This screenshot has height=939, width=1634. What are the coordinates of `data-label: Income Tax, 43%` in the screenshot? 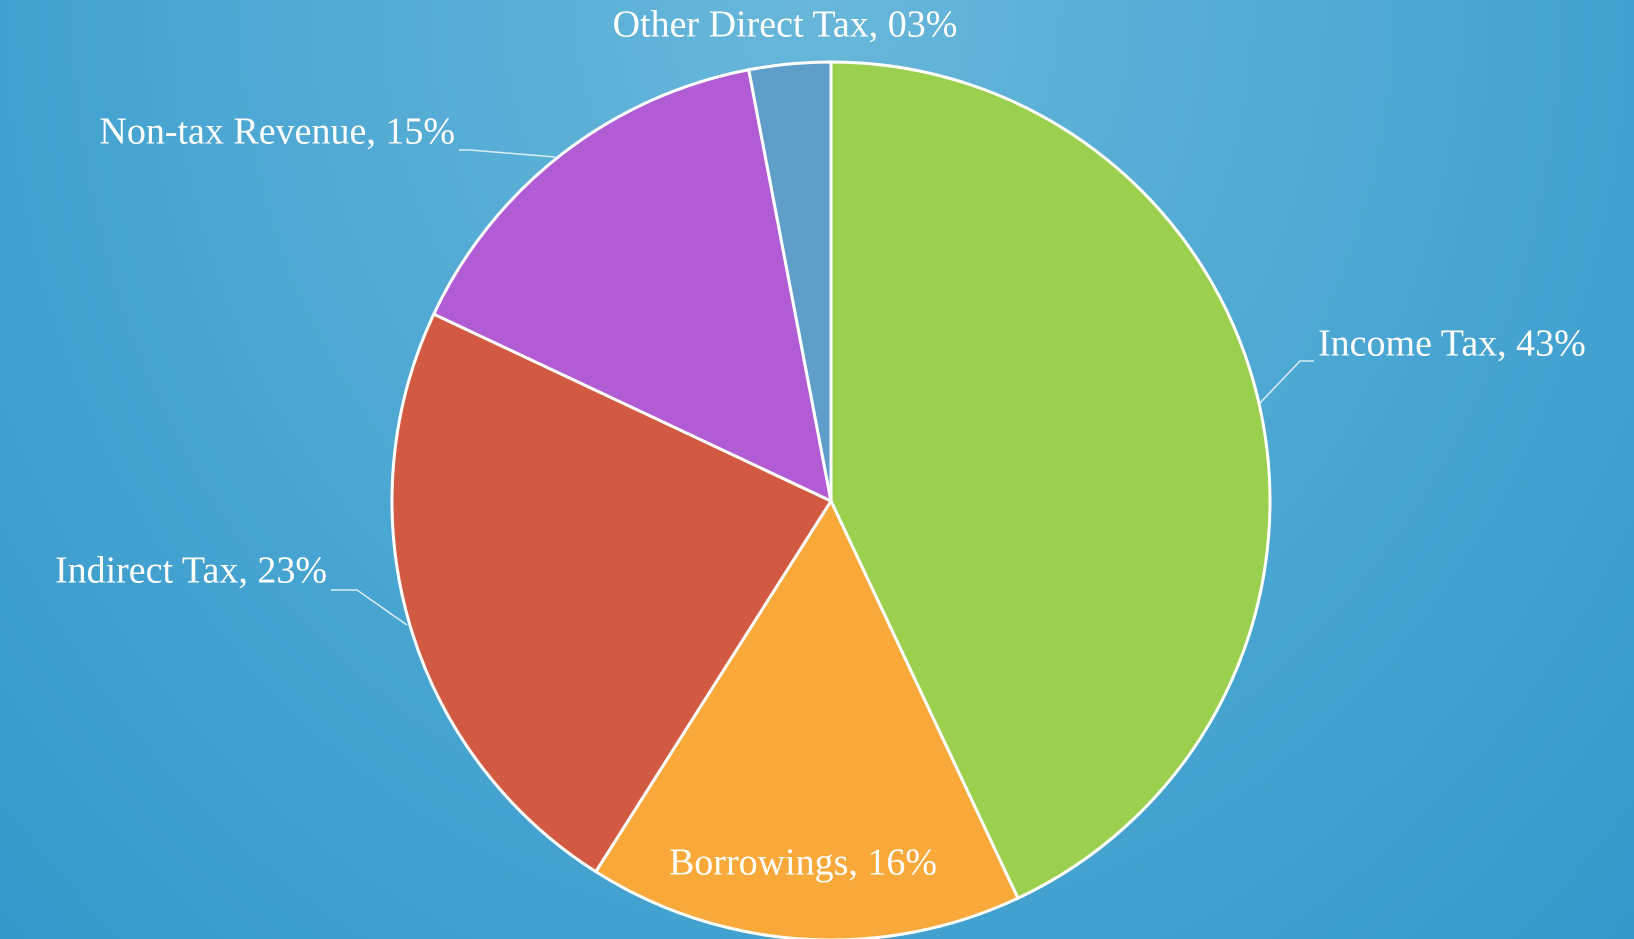 It's located at (1452, 344).